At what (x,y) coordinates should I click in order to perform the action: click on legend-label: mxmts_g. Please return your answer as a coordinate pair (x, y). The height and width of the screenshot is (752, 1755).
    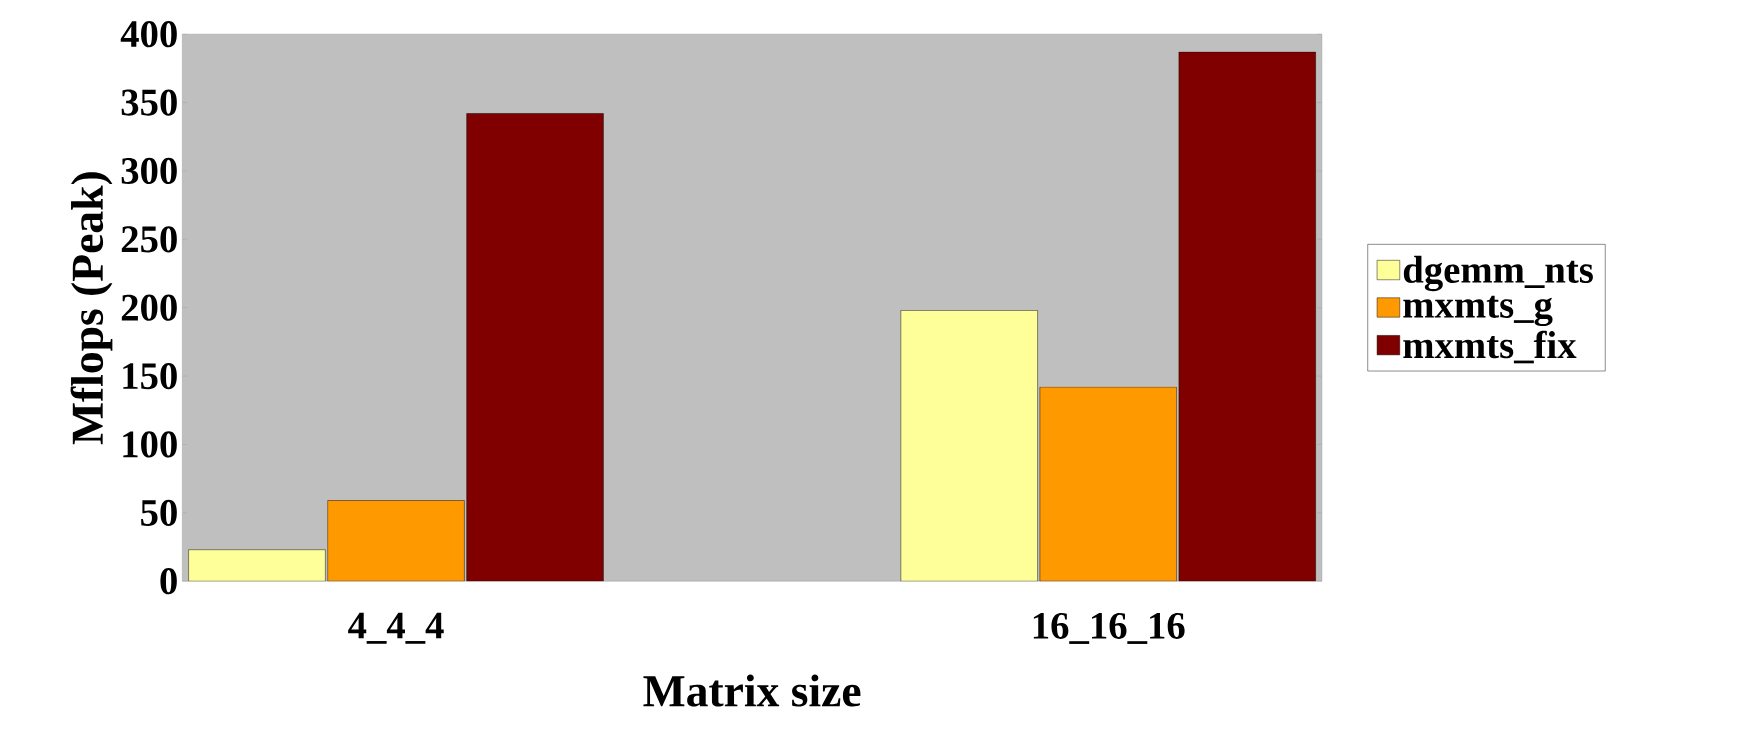
    Looking at the image, I should click on (1478, 311).